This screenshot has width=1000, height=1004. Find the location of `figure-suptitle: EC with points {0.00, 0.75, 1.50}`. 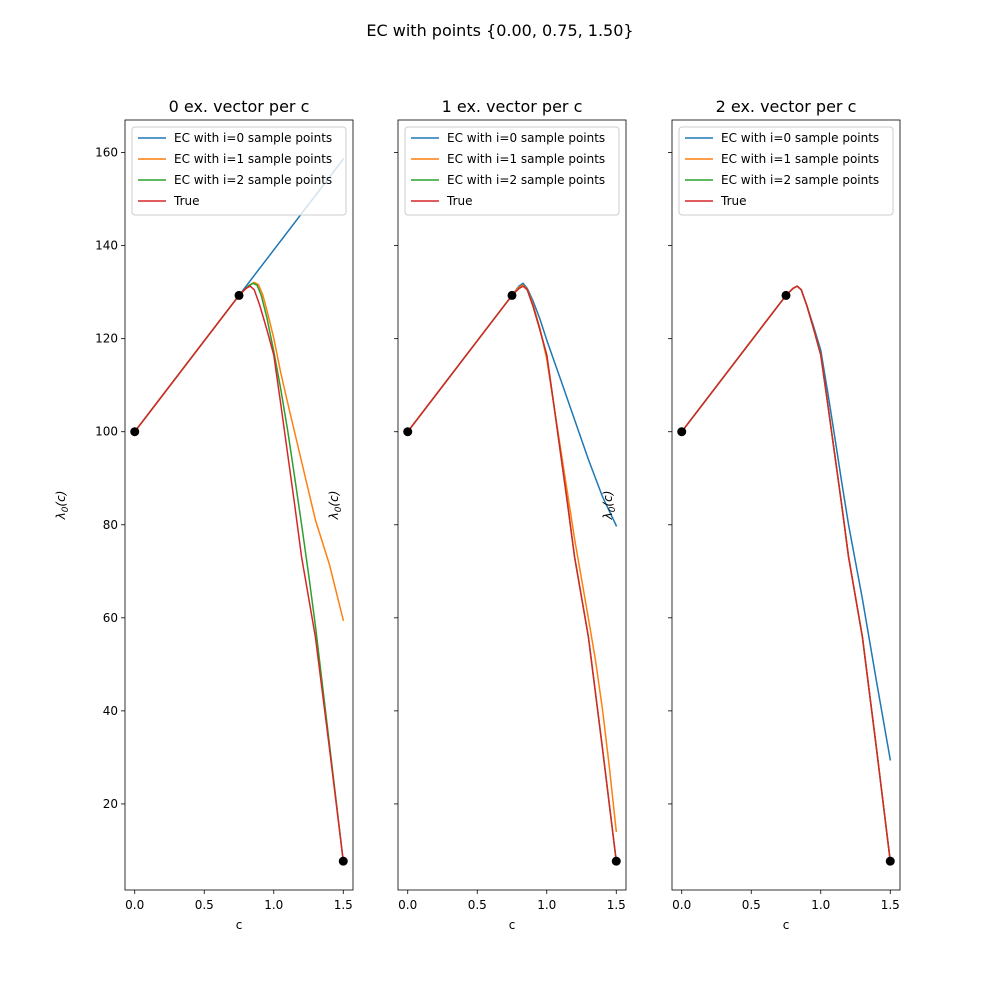

figure-suptitle: EC with points {0.00, 0.75, 1.50} is located at coordinates (499, 30).